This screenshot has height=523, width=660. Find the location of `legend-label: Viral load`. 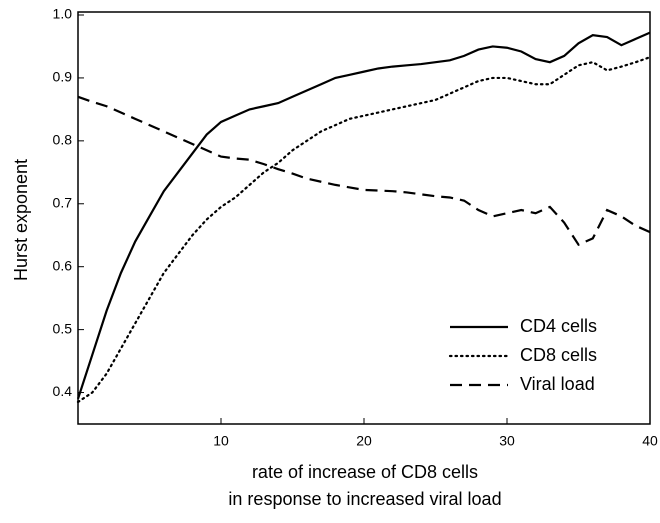

legend-label: Viral load is located at coordinates (557, 384).